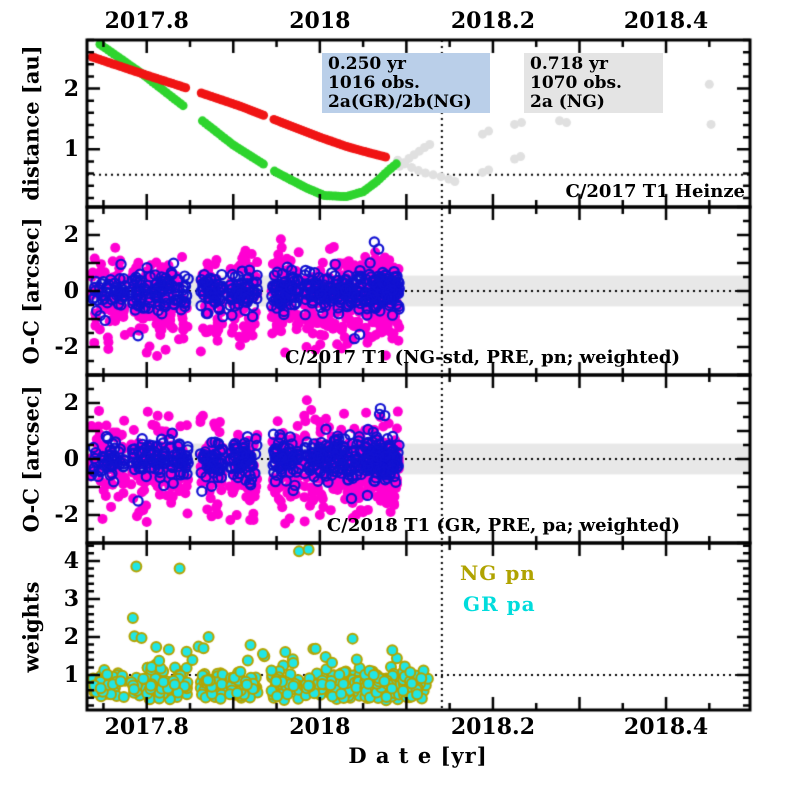 The height and width of the screenshot is (797, 797). I want to click on x-axis-title: D a t e [yr], so click(418, 755).